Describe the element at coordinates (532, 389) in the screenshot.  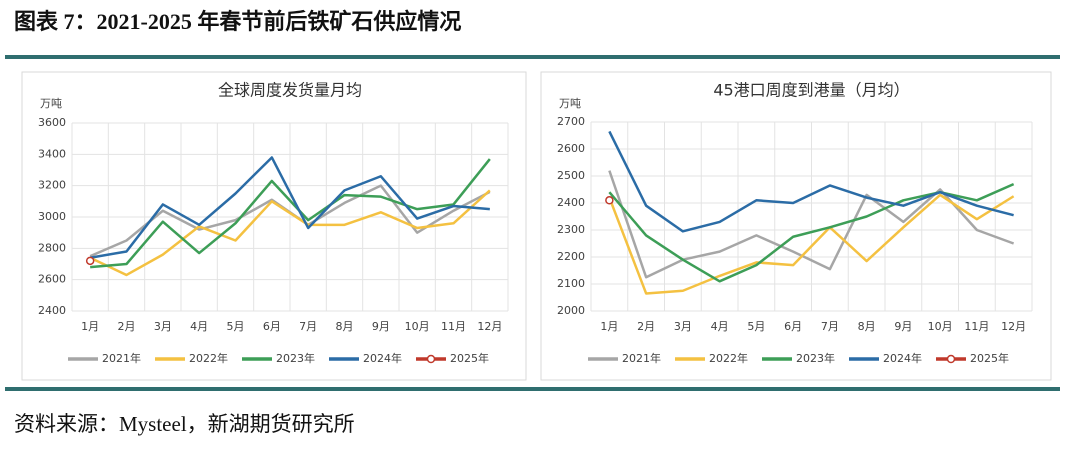
I see `bottom-rule` at that location.